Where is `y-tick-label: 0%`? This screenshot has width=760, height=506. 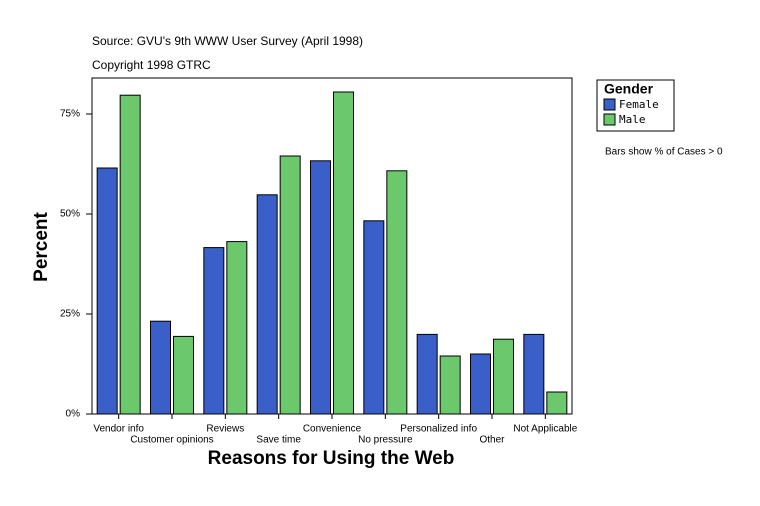
y-tick-label: 0% is located at coordinates (73, 414).